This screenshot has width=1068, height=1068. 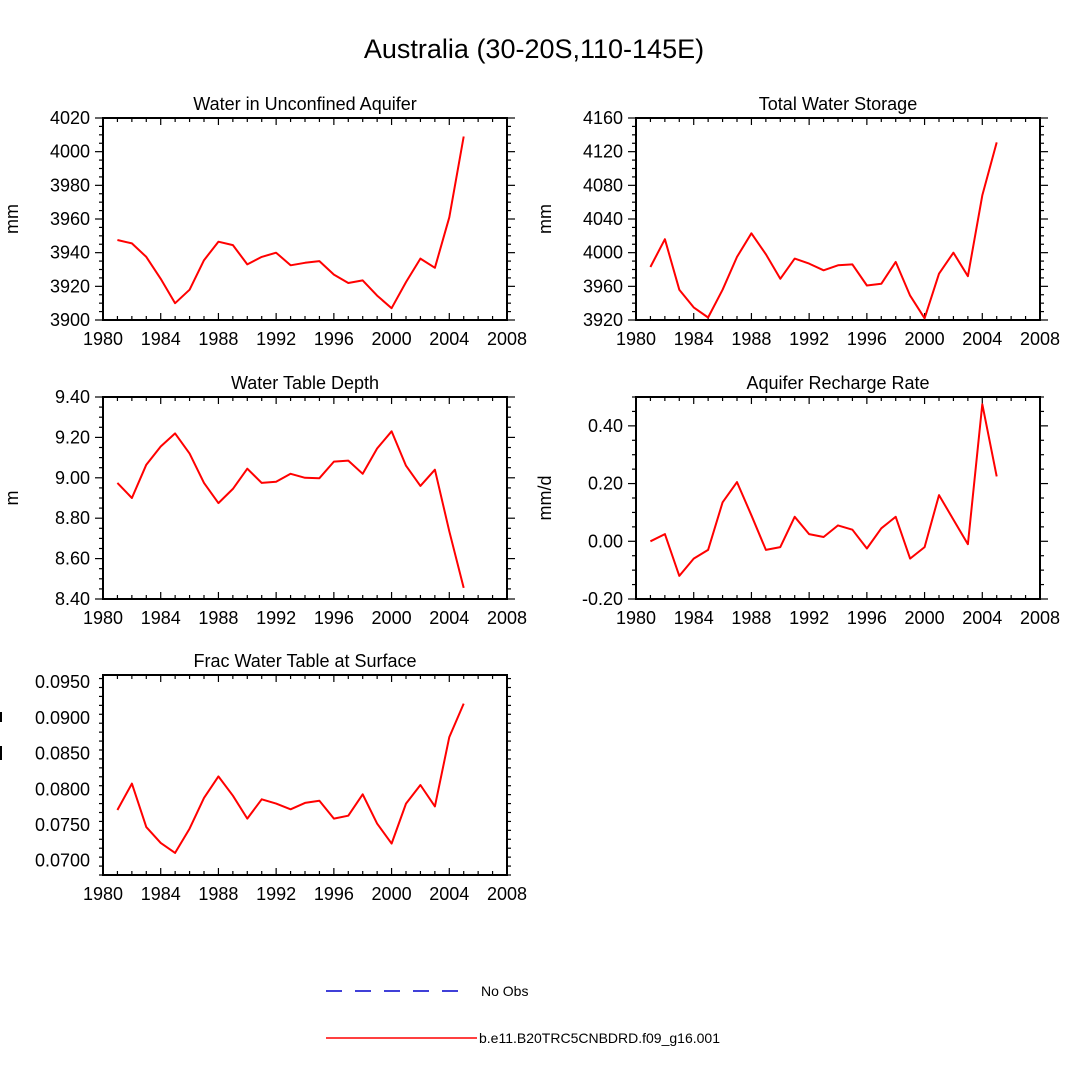 I want to click on panel-title: Water in Unconfined Aquifer, so click(x=304, y=104).